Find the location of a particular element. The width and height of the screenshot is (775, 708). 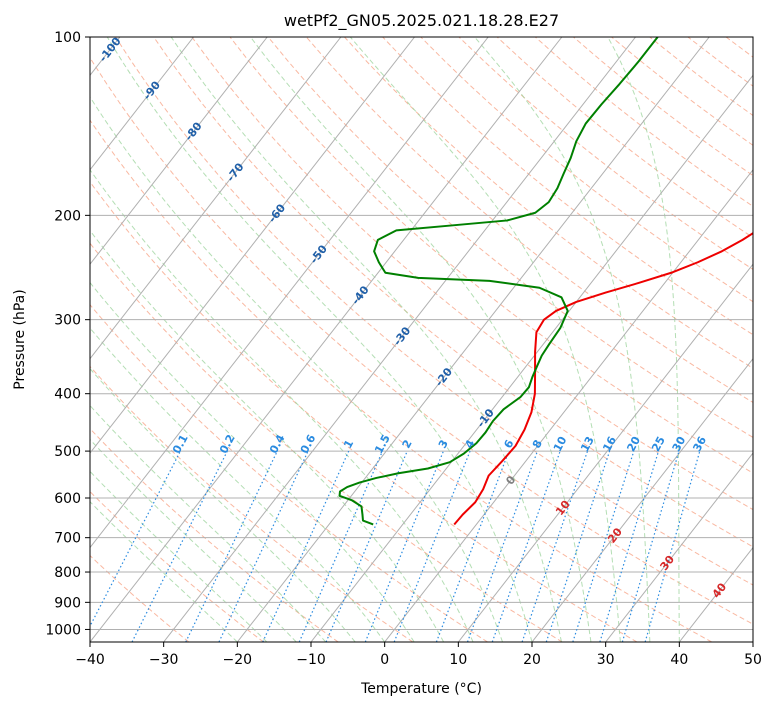

mixing-ratio-label: 36 is located at coordinates (699, 444).